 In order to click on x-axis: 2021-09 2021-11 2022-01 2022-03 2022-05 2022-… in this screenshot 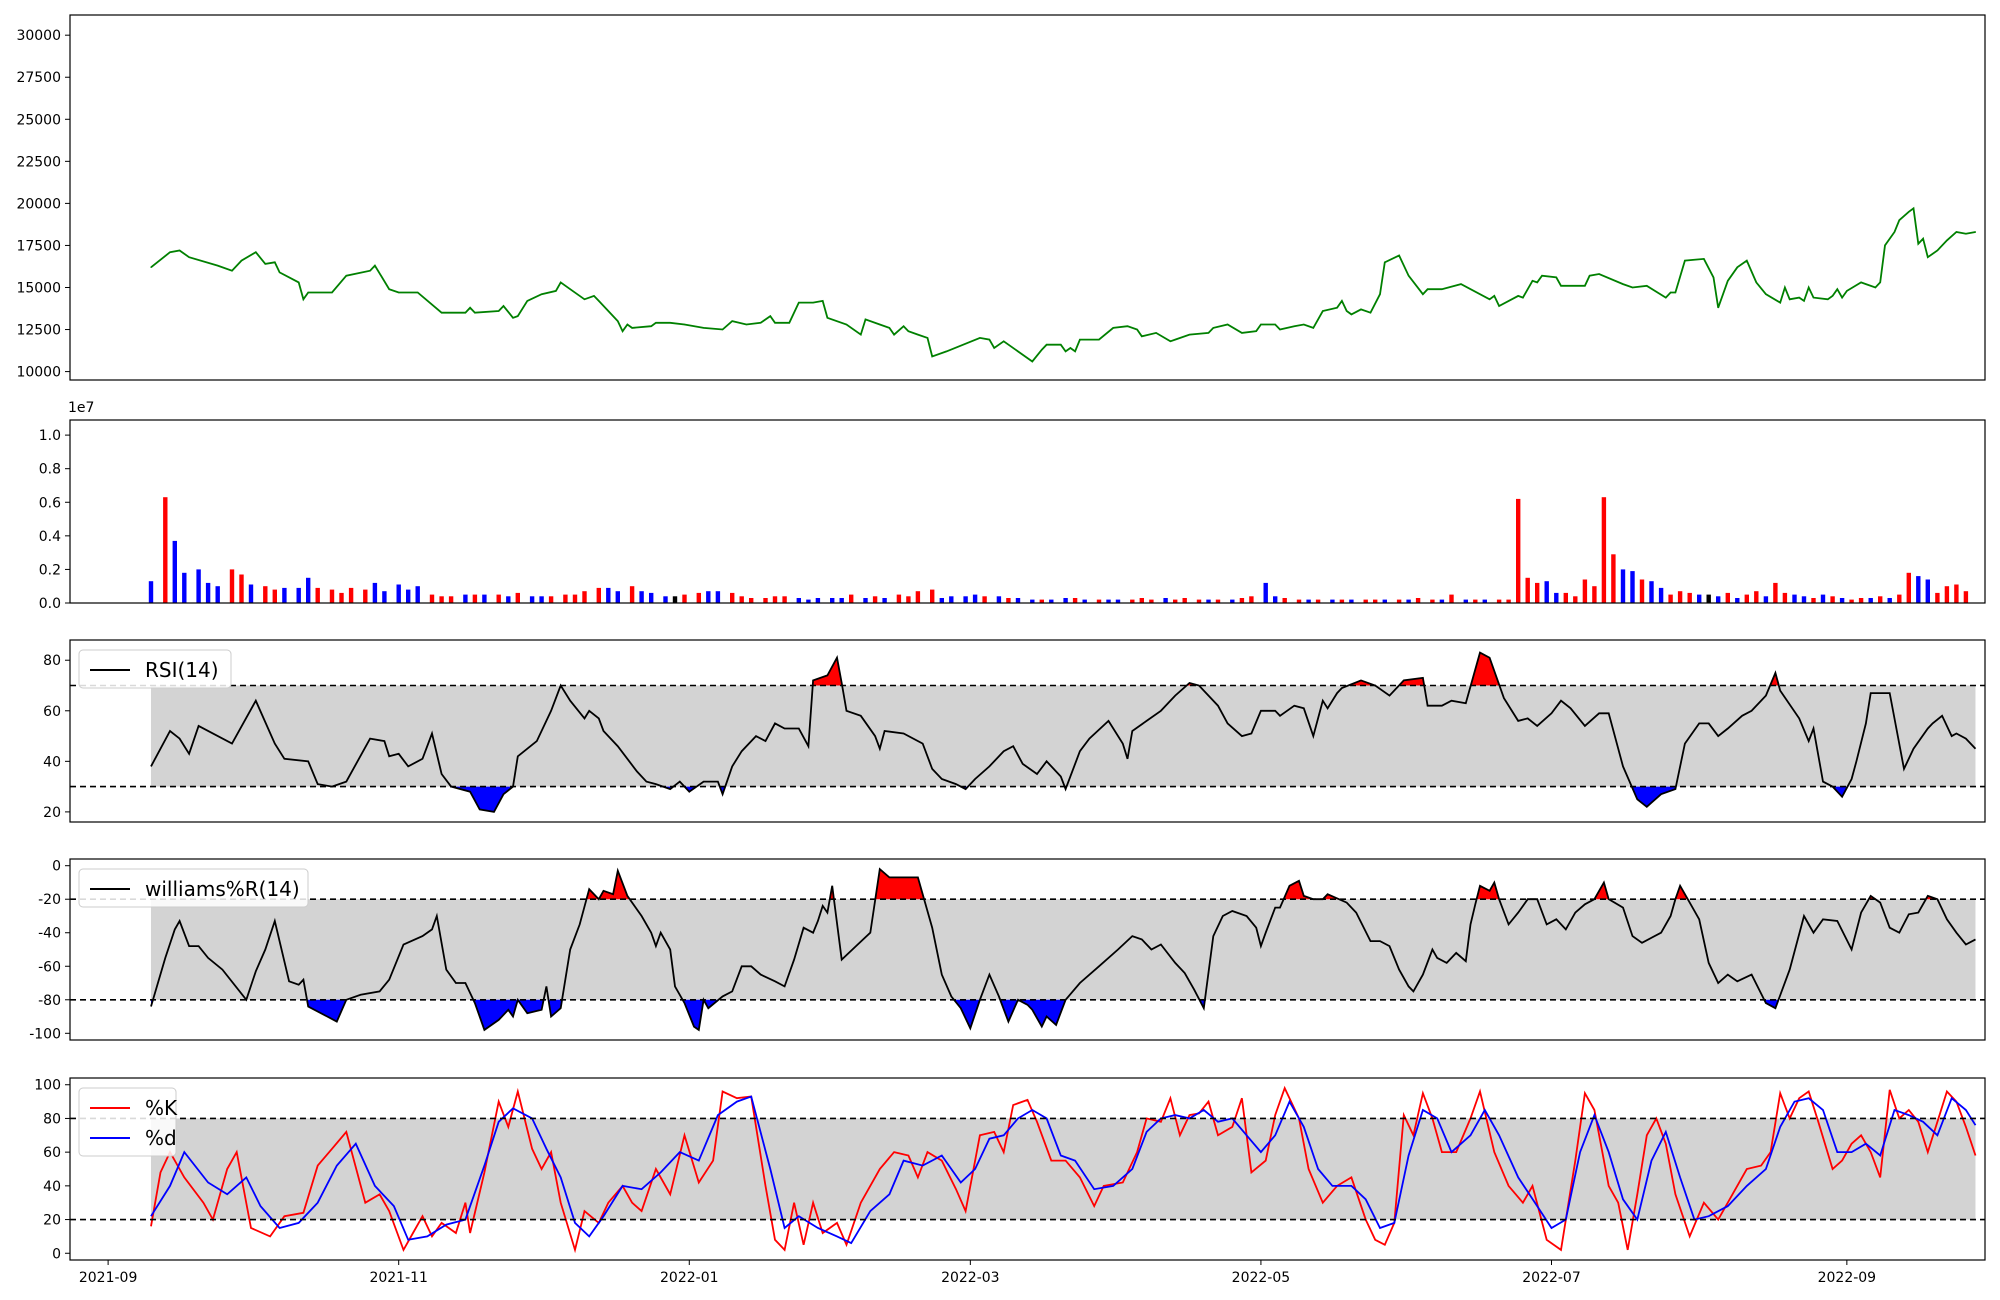, I will do `click(977, 1273)`.